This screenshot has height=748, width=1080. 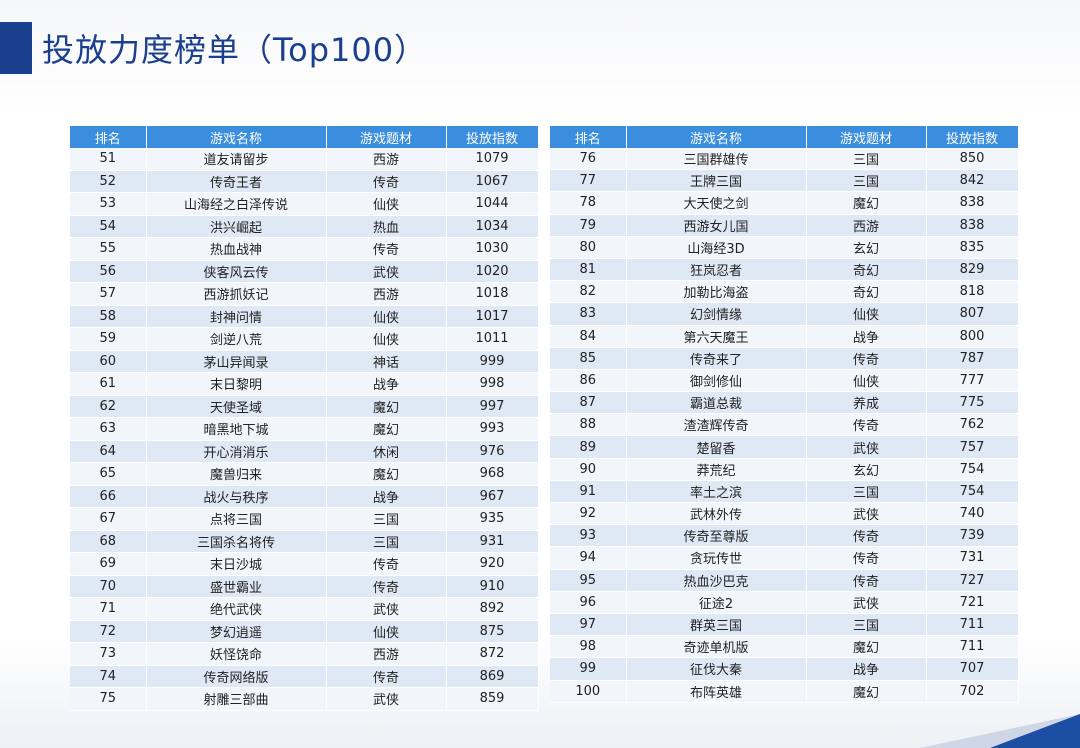 What do you see at coordinates (972, 403) in the screenshot?
I see `cell-ad-index: 775` at bounding box center [972, 403].